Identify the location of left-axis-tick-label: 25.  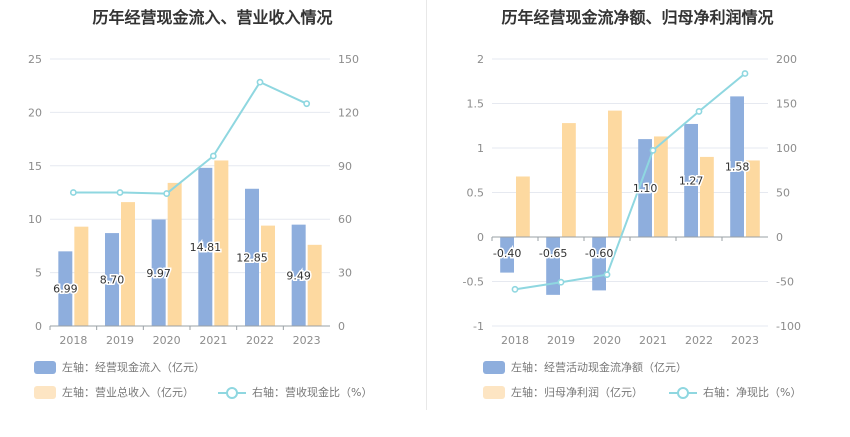
(35, 59).